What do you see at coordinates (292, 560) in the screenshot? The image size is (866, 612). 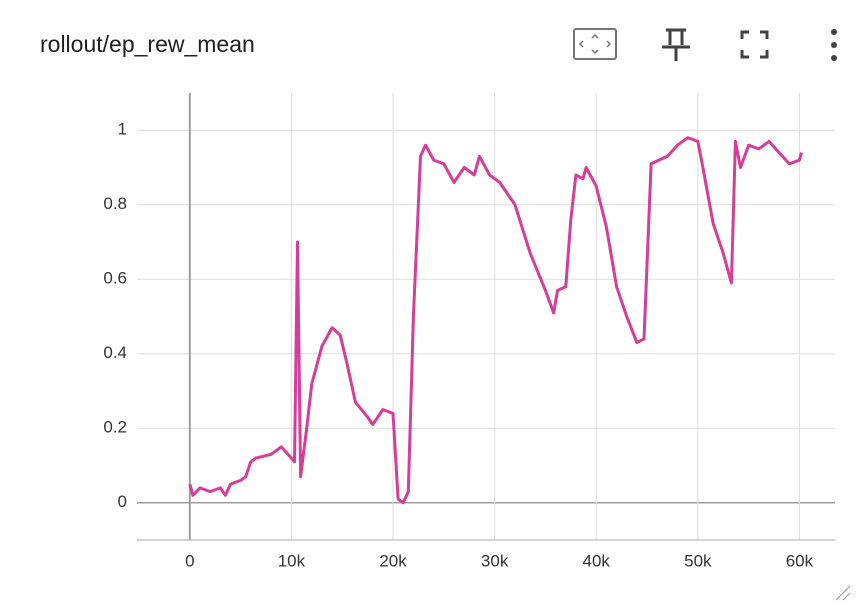 I see `x-tick-label: 10k` at bounding box center [292, 560].